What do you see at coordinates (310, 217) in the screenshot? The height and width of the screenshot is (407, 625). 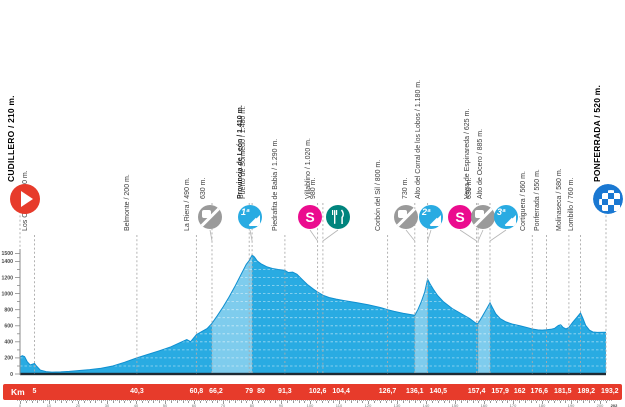 I see `intermediate-sprint-icon: S` at bounding box center [310, 217].